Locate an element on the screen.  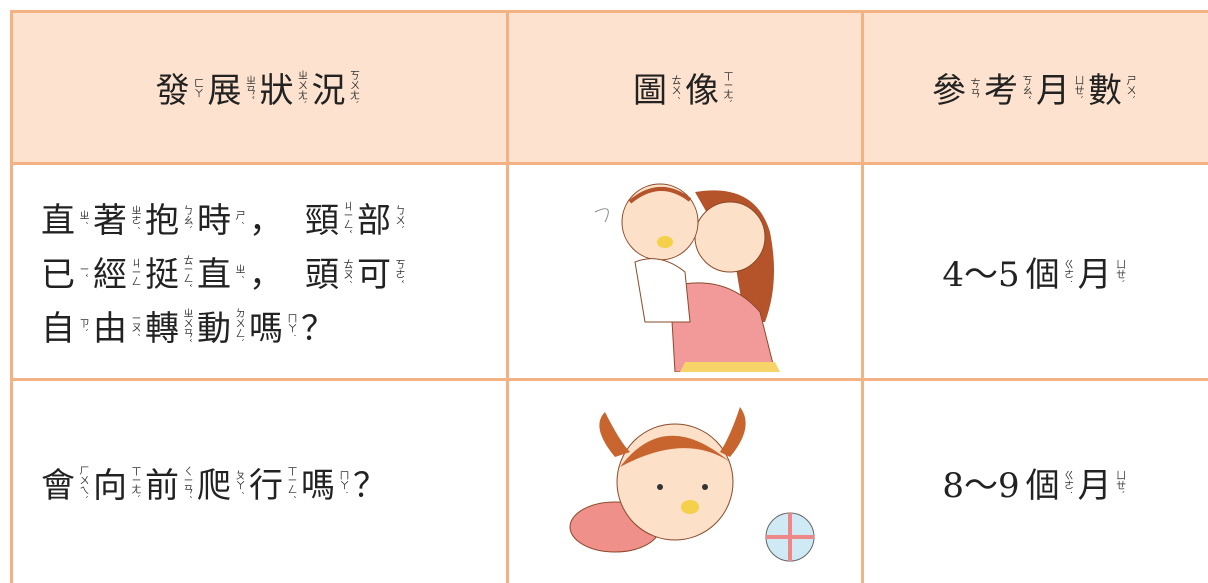
ruby-token: 展ㄓㄢˇ is located at coordinates (231, 87).